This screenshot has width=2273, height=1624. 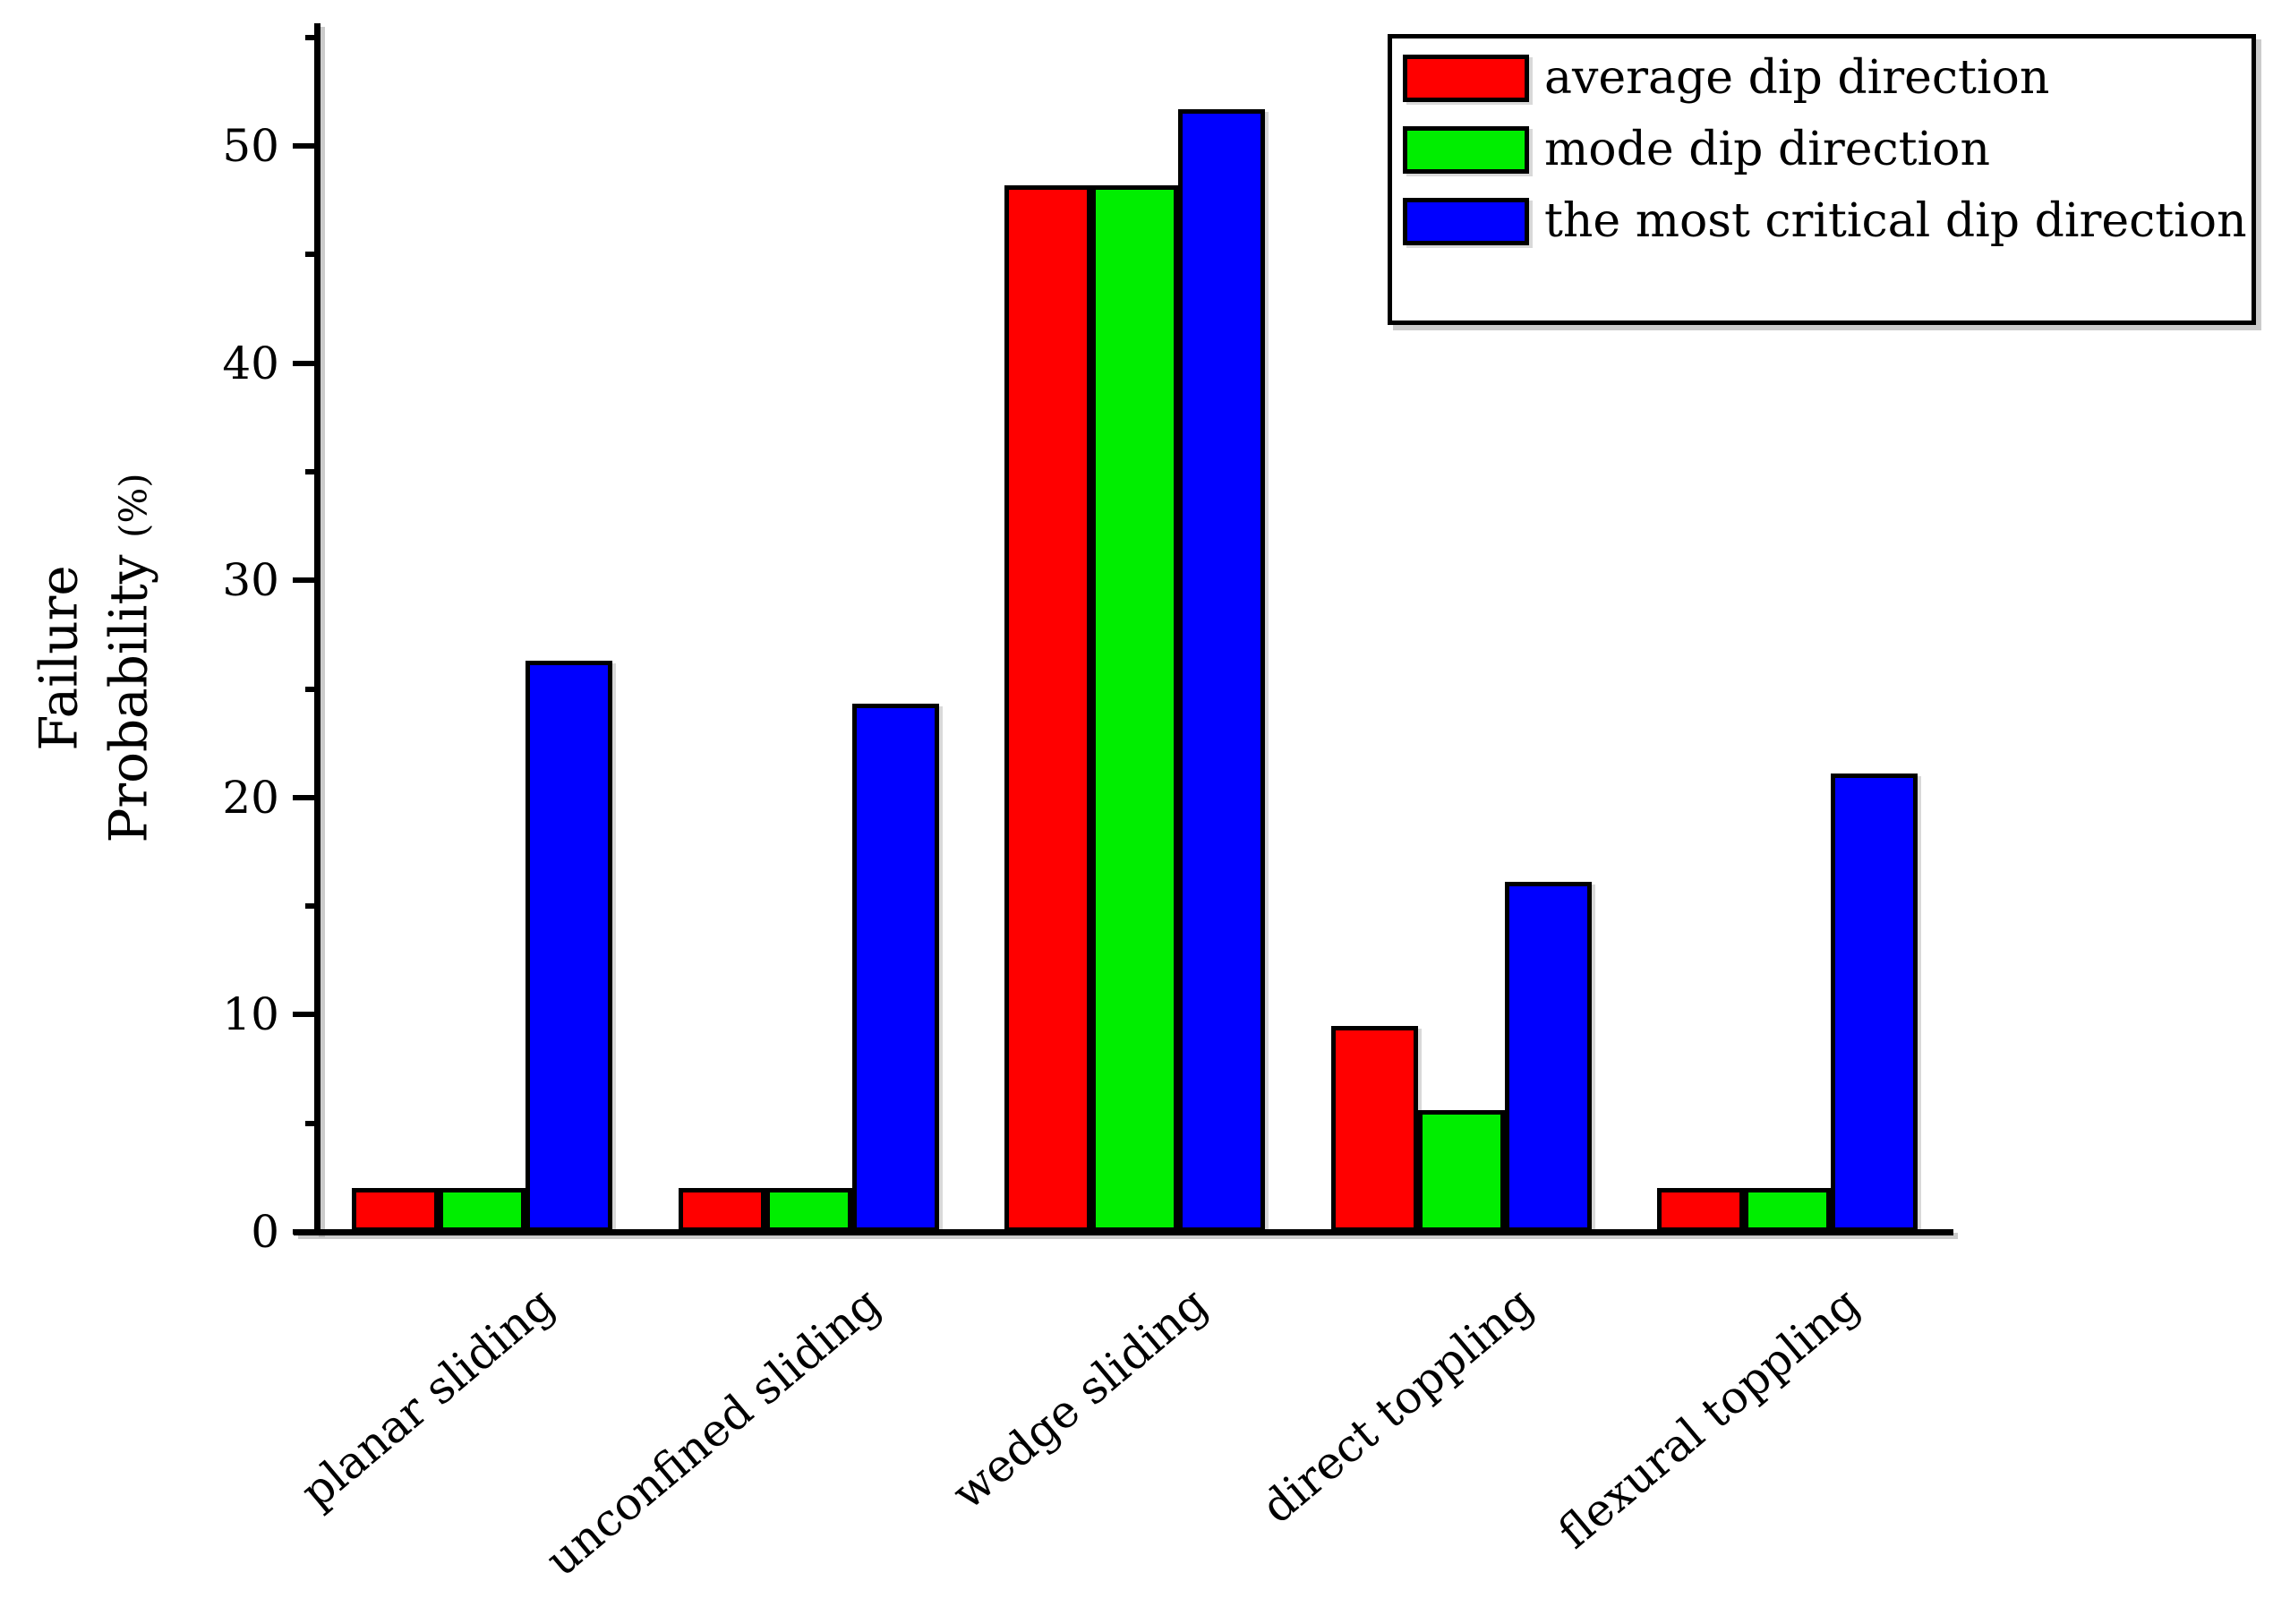 I want to click on legend-label: mode dip direction, so click(x=1767, y=149).